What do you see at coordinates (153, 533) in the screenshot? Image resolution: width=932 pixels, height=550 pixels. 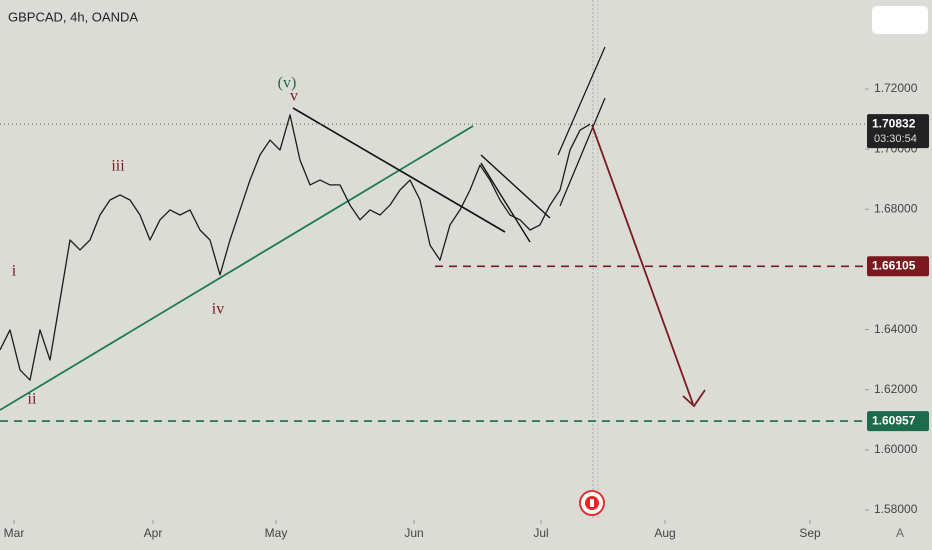 I see `x-tick-label: Apr` at bounding box center [153, 533].